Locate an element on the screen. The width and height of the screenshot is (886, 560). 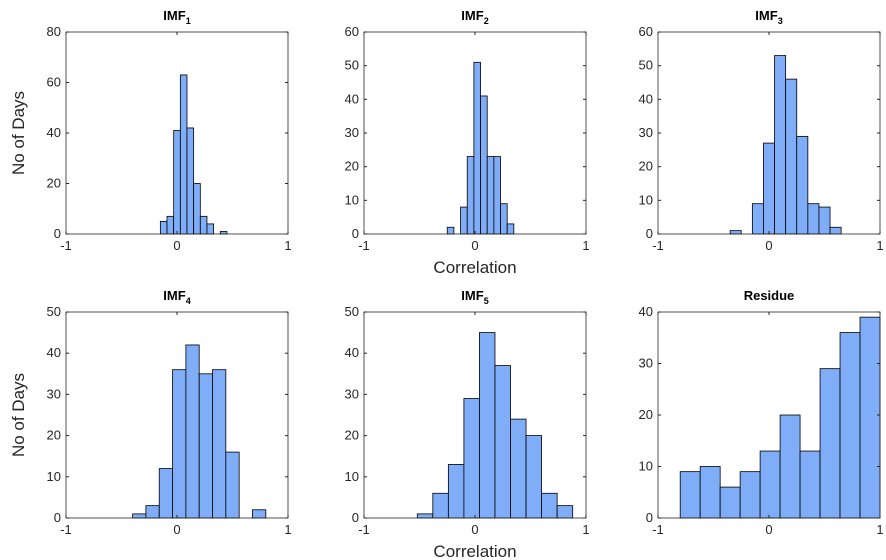
y-tick-label: 80 is located at coordinates (54, 31).